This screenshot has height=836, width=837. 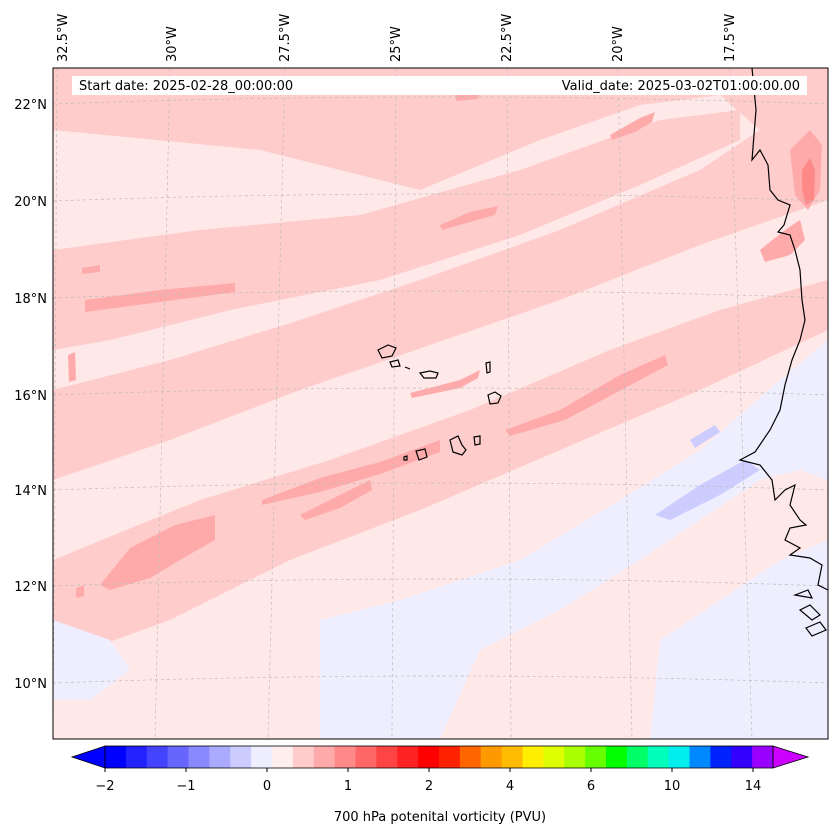 What do you see at coordinates (186, 86) in the screenshot?
I see `start-date-label: Start date: 2025-02-28_00:00:00` at bounding box center [186, 86].